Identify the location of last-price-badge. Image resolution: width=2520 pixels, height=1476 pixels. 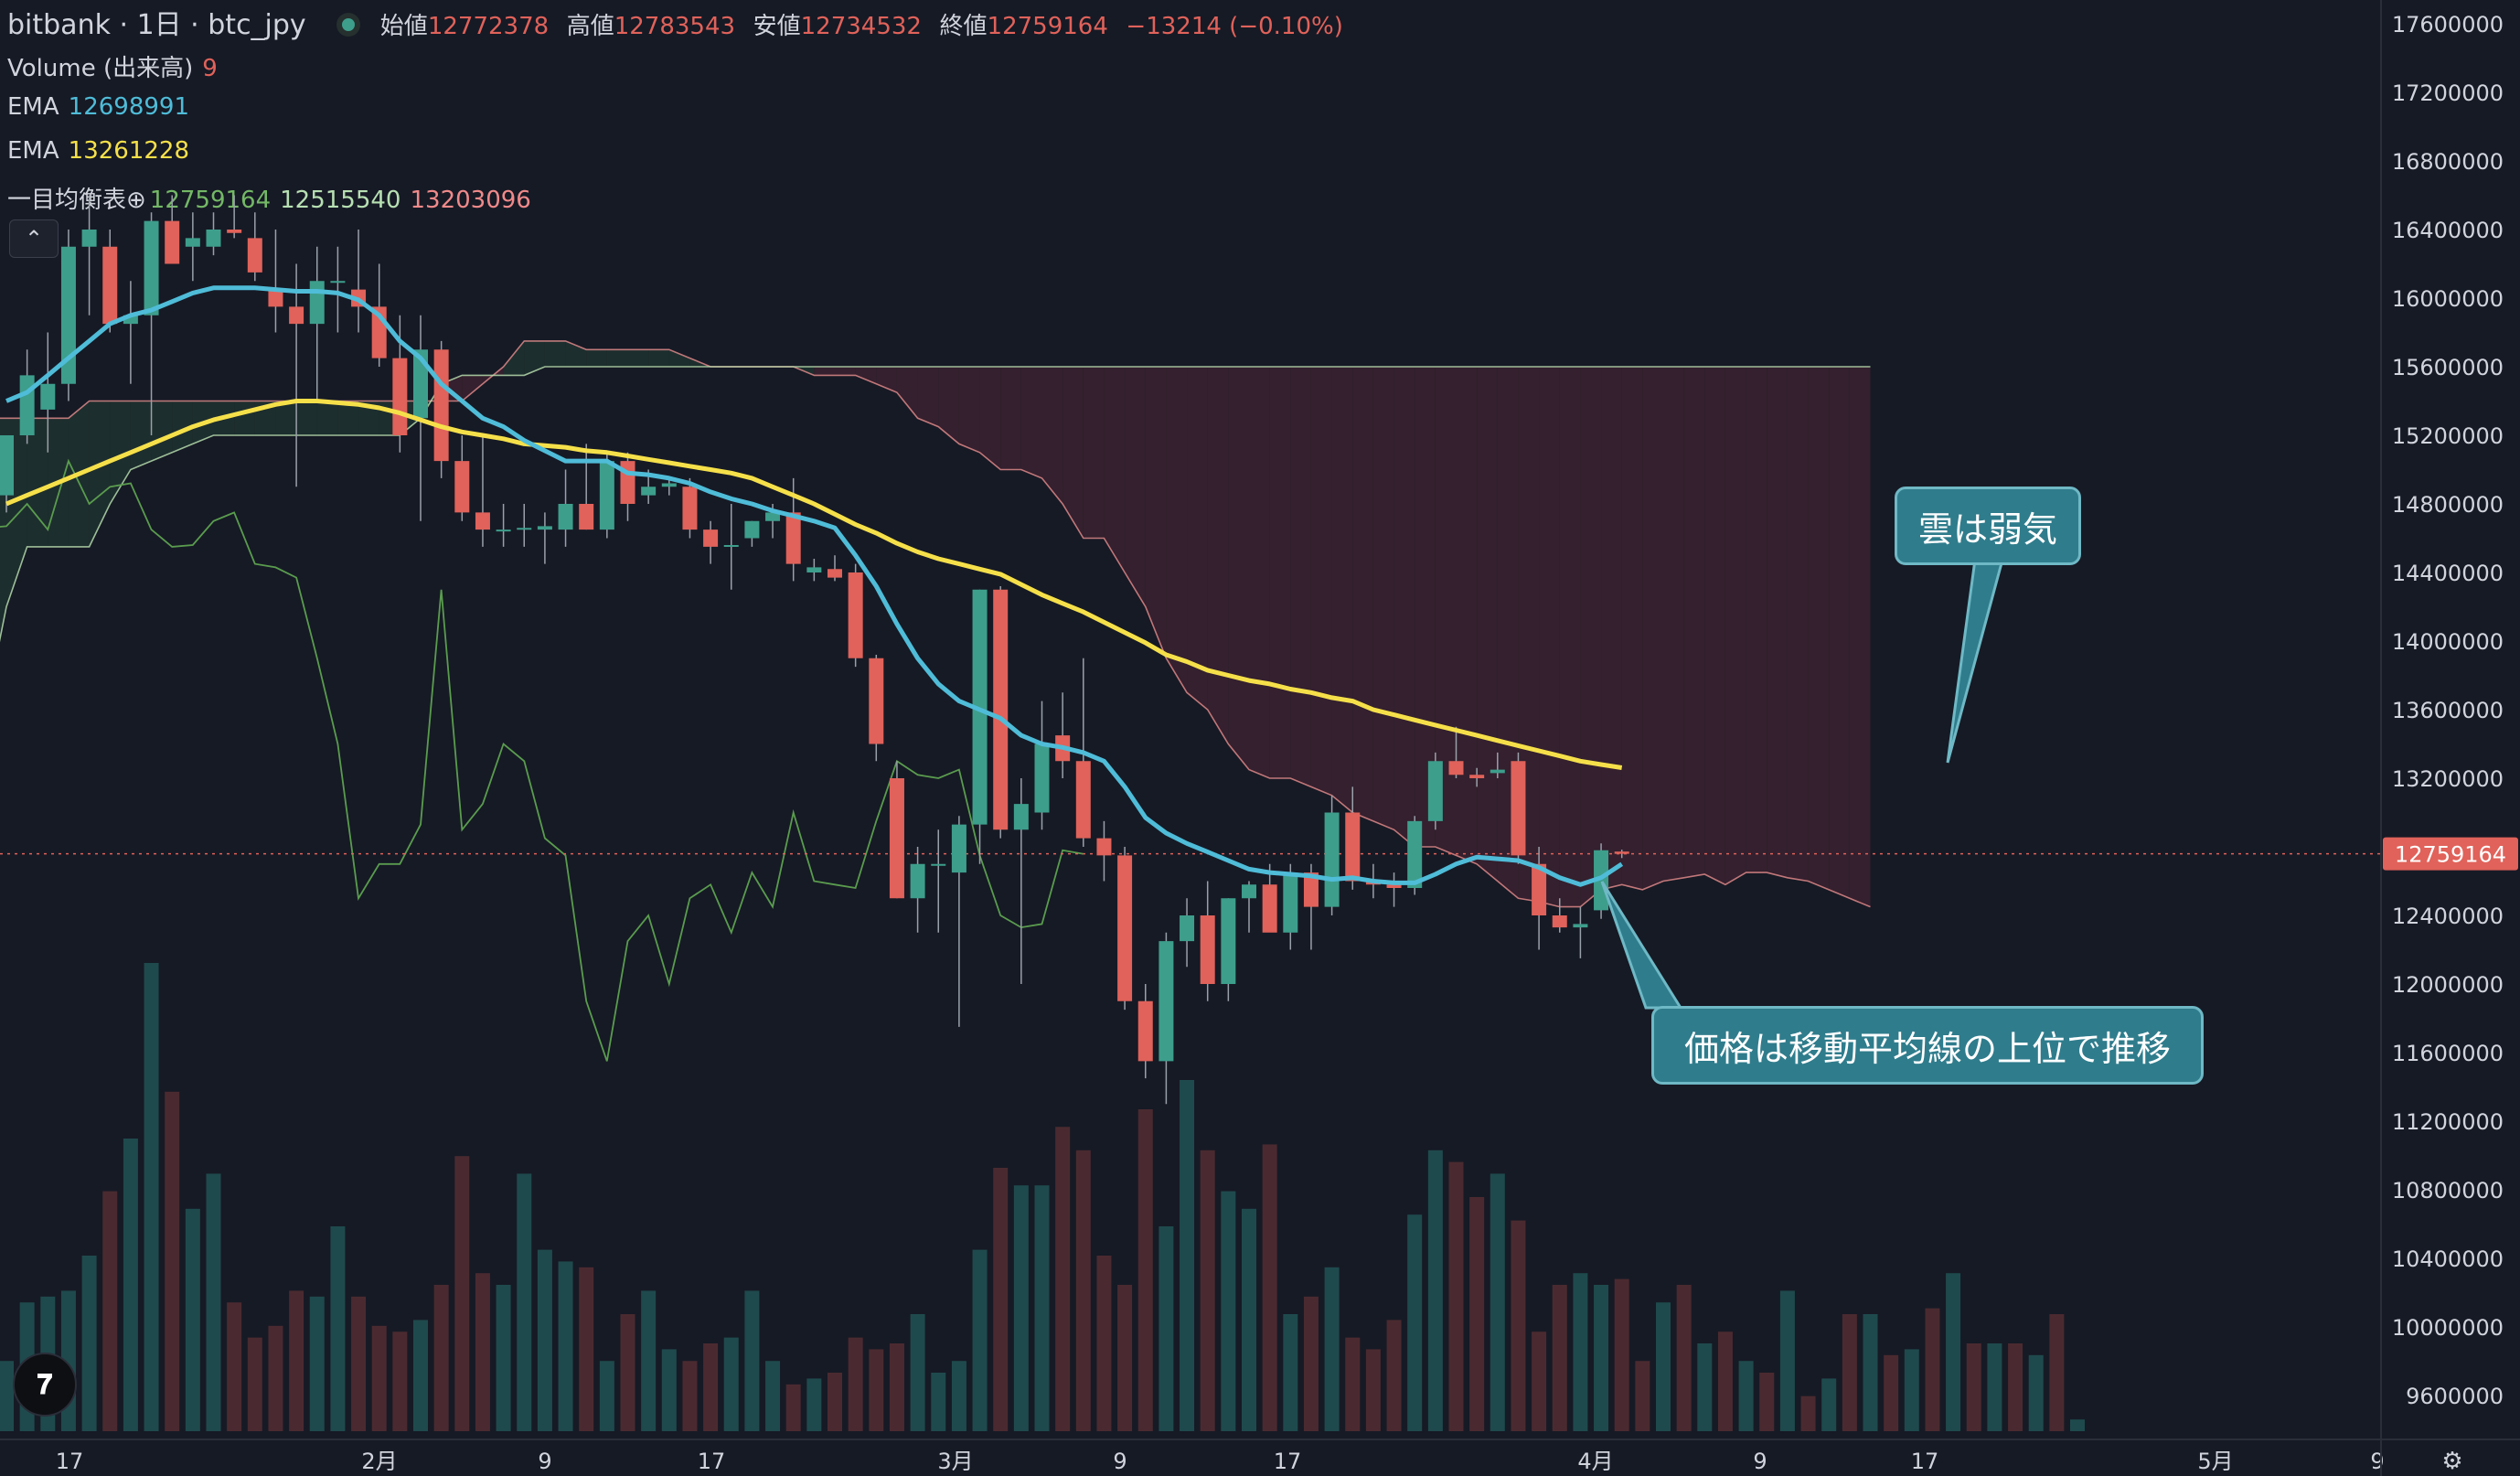
(2450, 854).